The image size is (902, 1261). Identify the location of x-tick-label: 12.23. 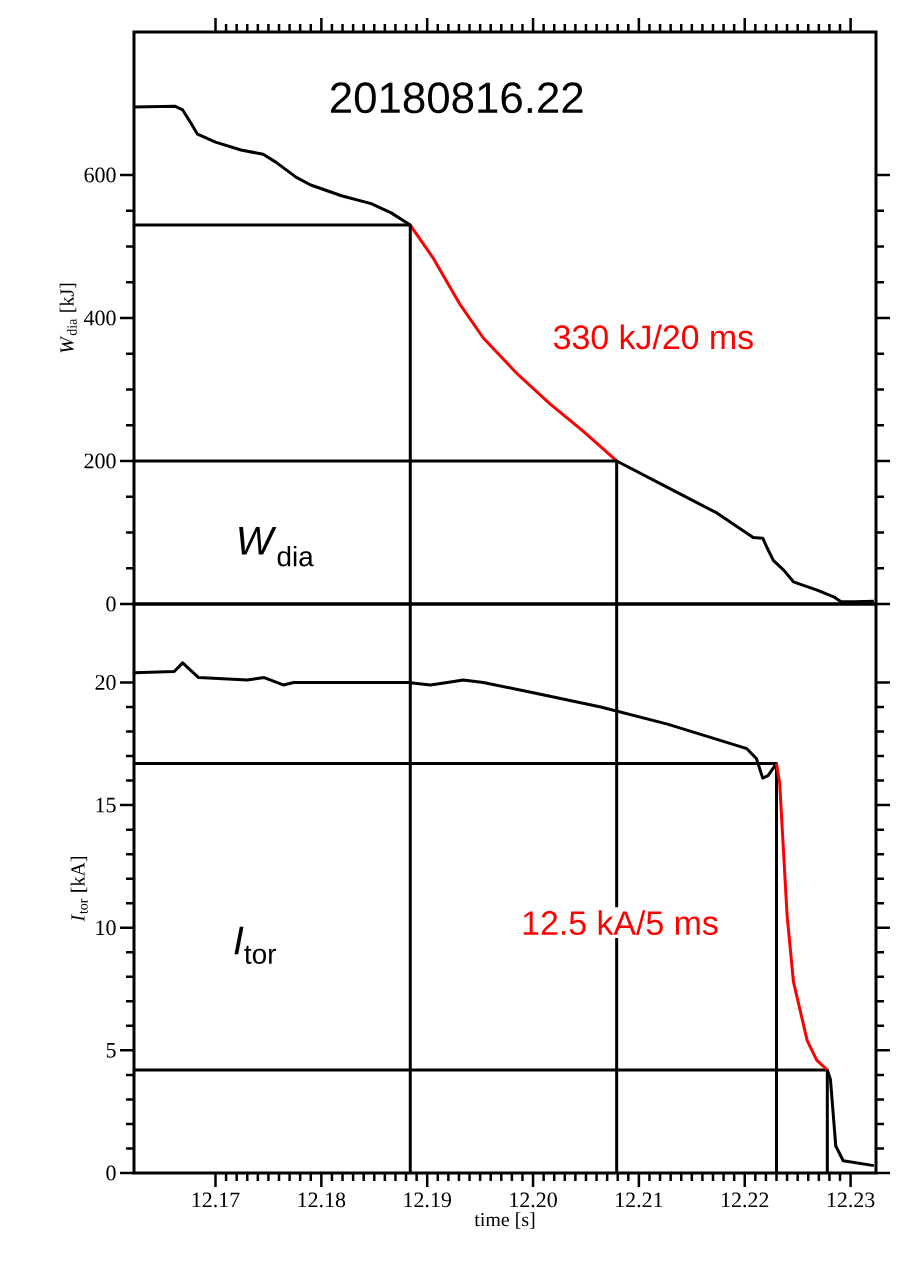
(851, 1200).